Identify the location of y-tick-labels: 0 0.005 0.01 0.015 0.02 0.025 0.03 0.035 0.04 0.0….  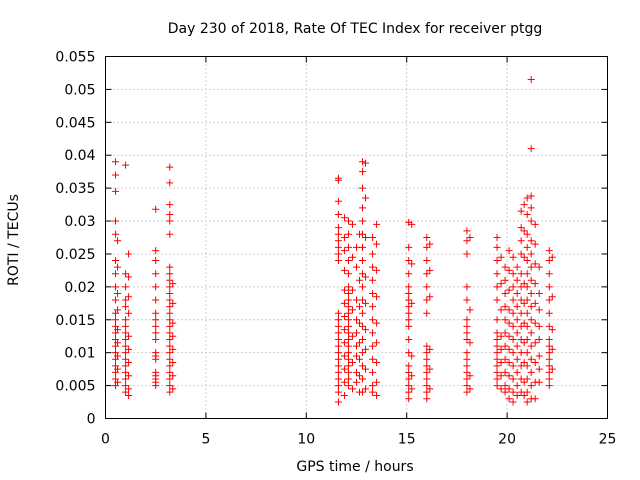
(75, 239).